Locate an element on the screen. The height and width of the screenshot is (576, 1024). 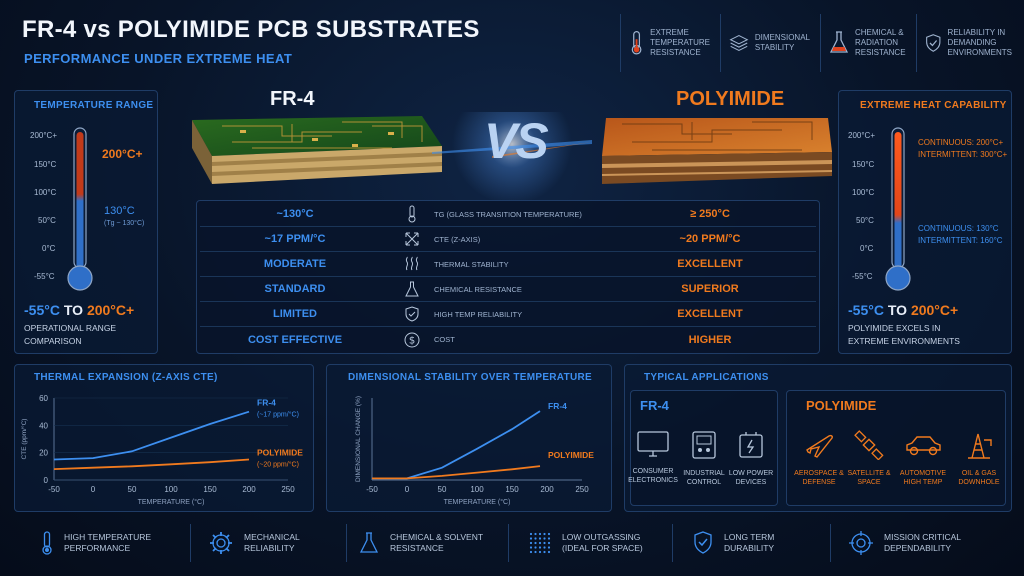
range-to: TO is located at coordinates (897, 310).